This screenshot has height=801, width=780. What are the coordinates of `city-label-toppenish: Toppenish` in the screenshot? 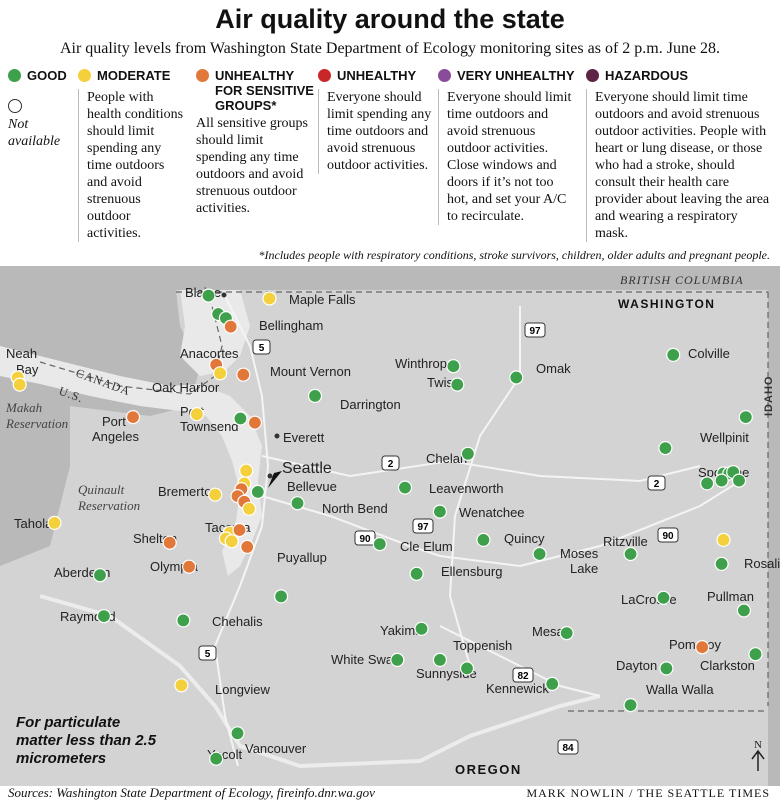 It's located at (482, 645).